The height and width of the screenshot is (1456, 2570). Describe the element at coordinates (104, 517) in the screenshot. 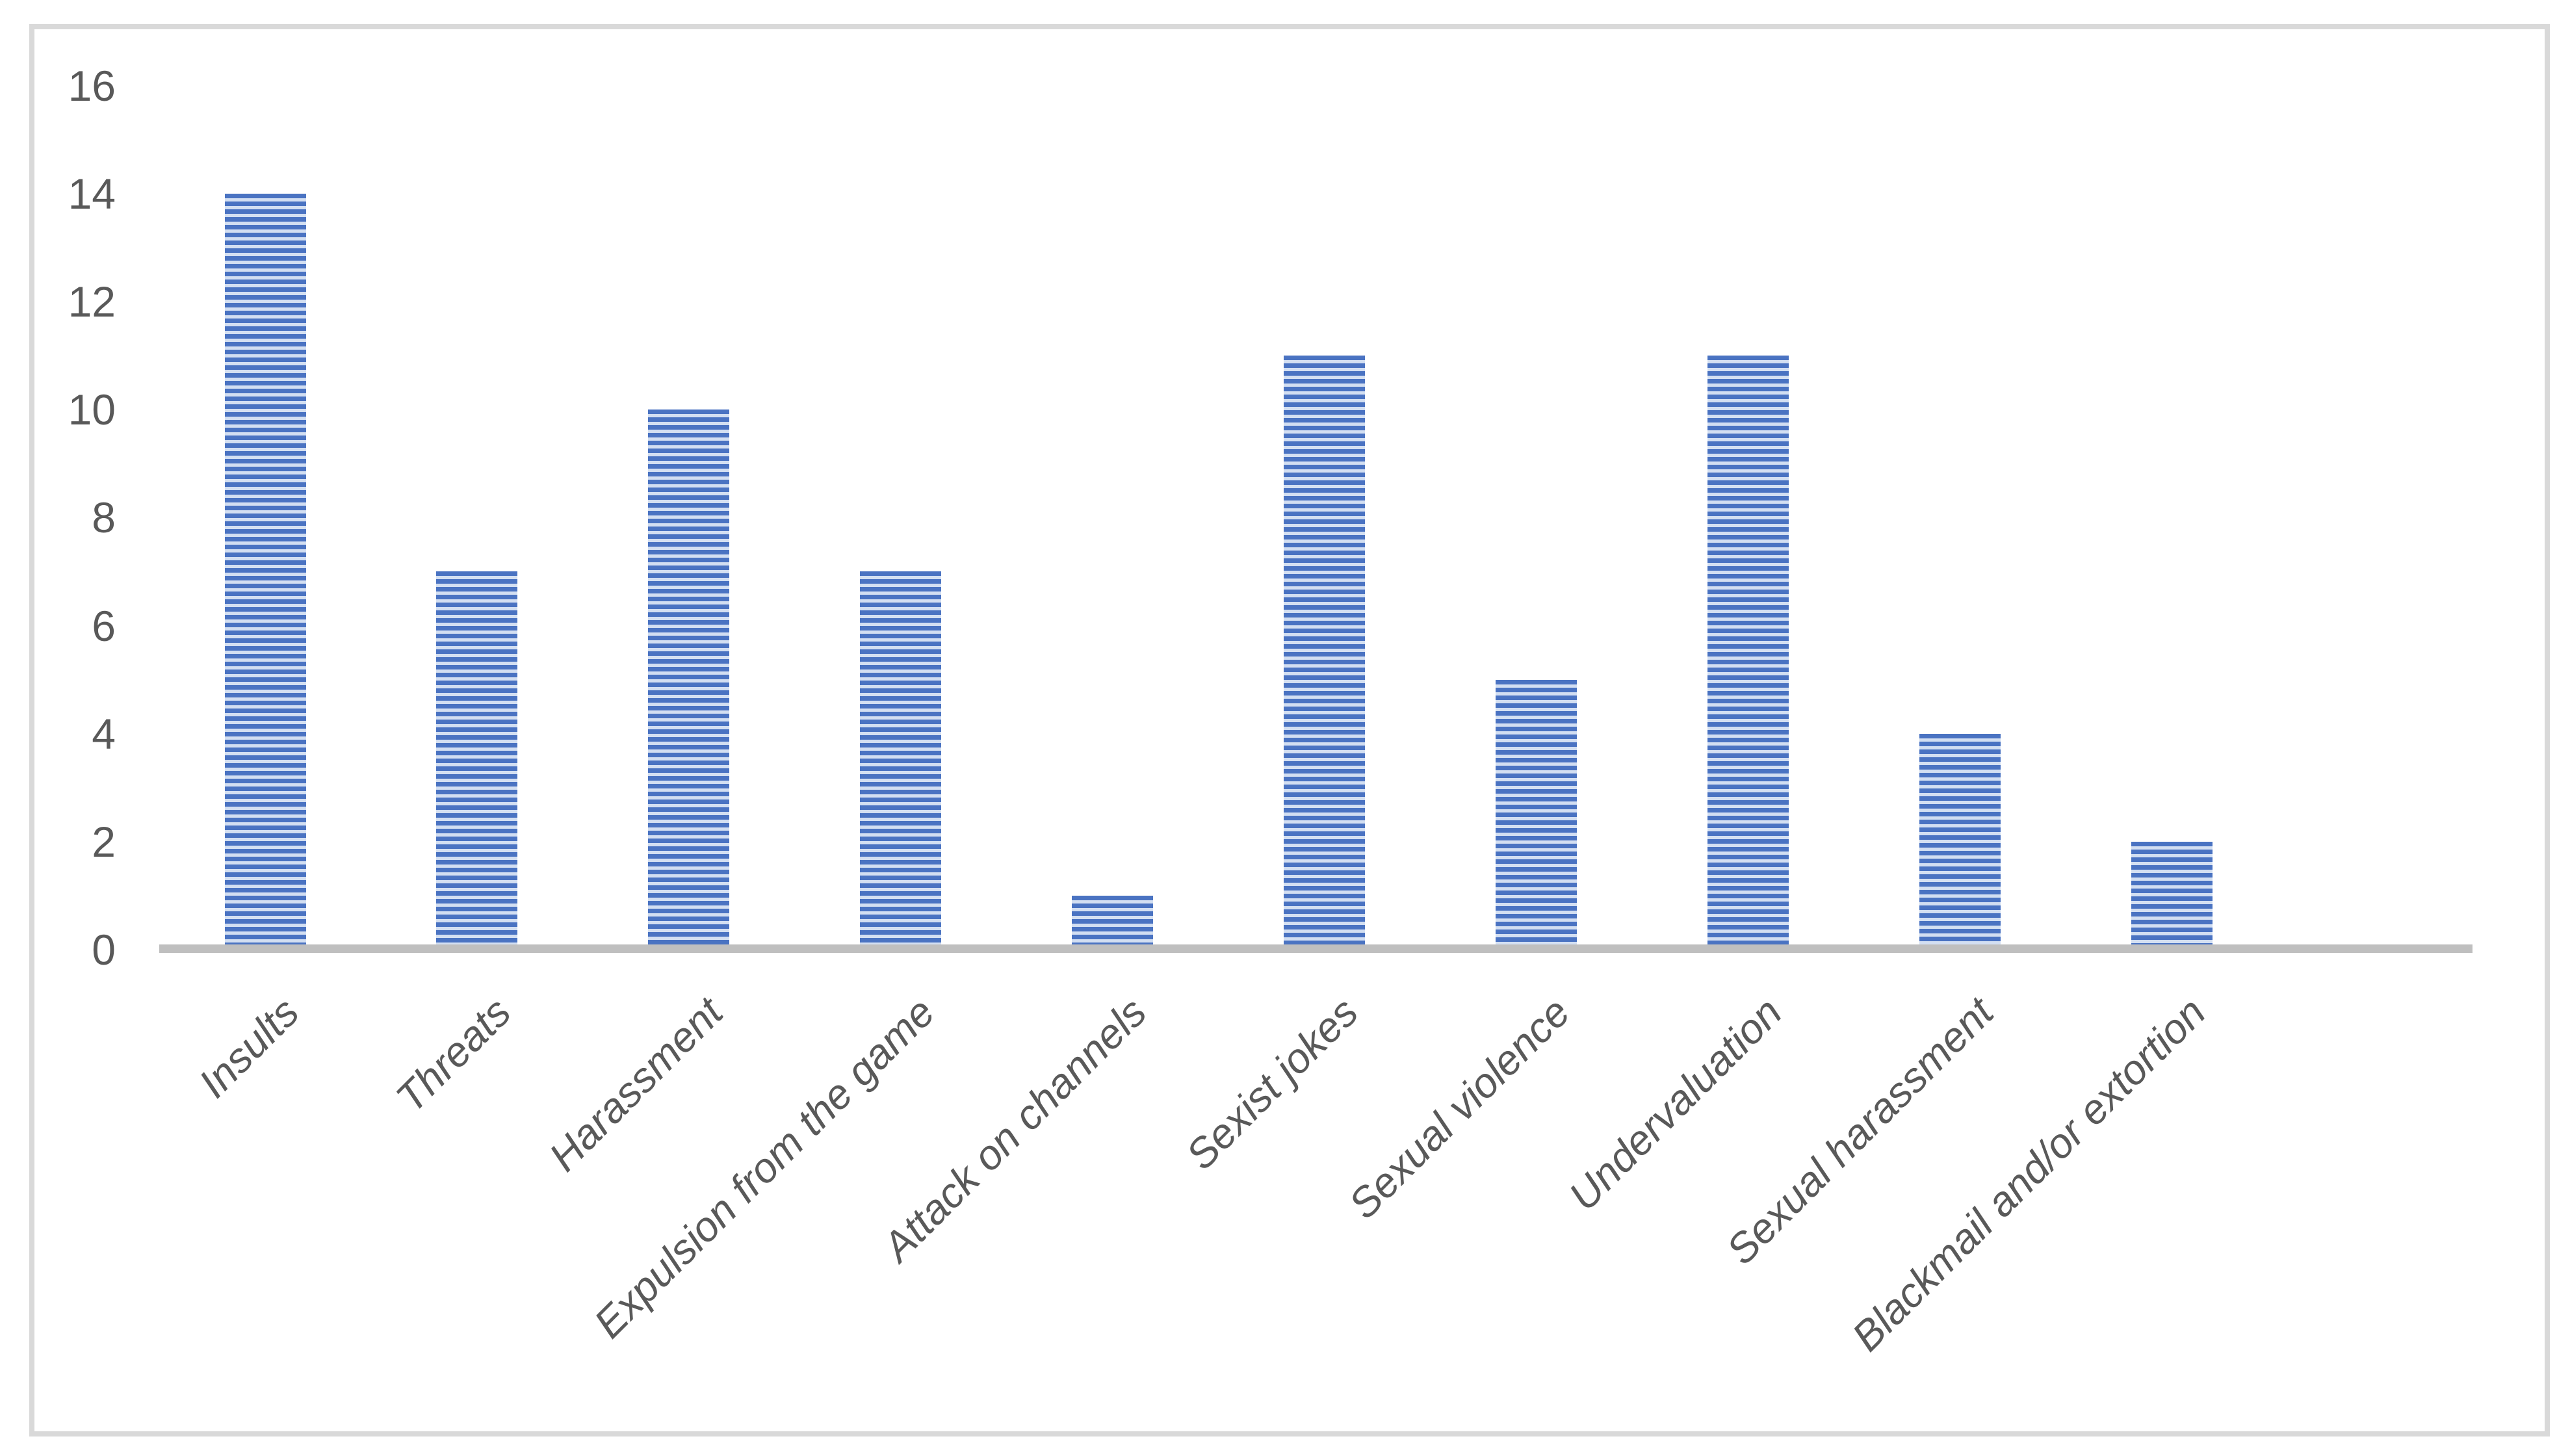

I see `y-tick-label-8: 8` at that location.